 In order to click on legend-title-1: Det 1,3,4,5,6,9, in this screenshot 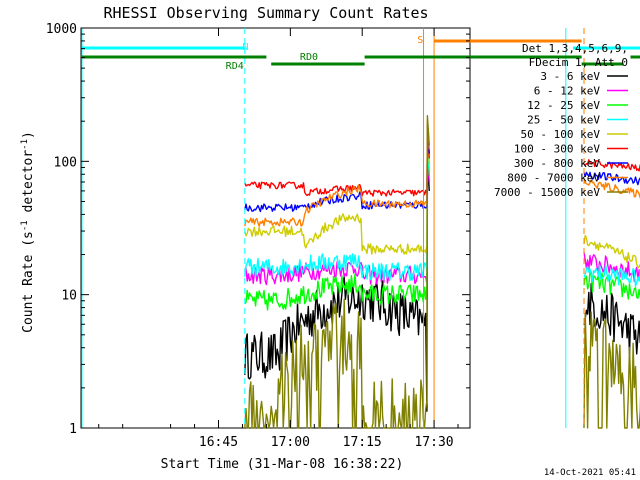, I will do `click(575, 48)`.